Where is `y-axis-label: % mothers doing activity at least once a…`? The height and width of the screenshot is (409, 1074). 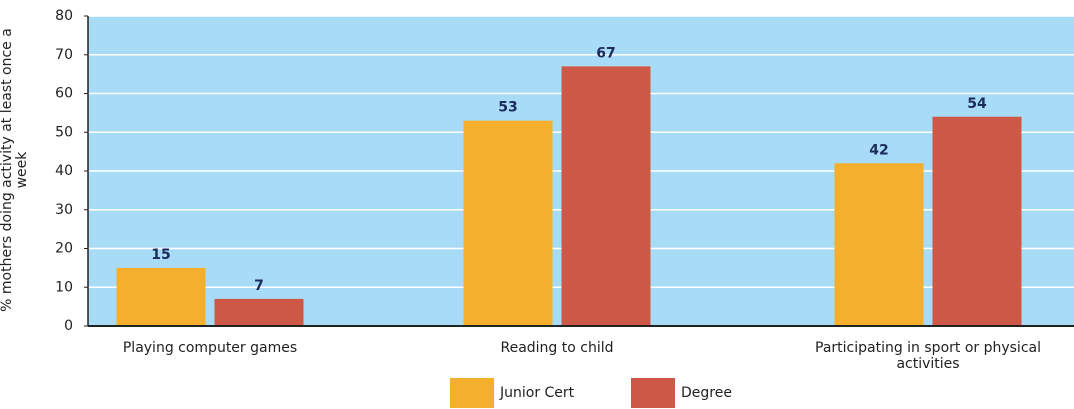
y-axis-label: % mothers doing activity at least once a… is located at coordinates (15, 170).